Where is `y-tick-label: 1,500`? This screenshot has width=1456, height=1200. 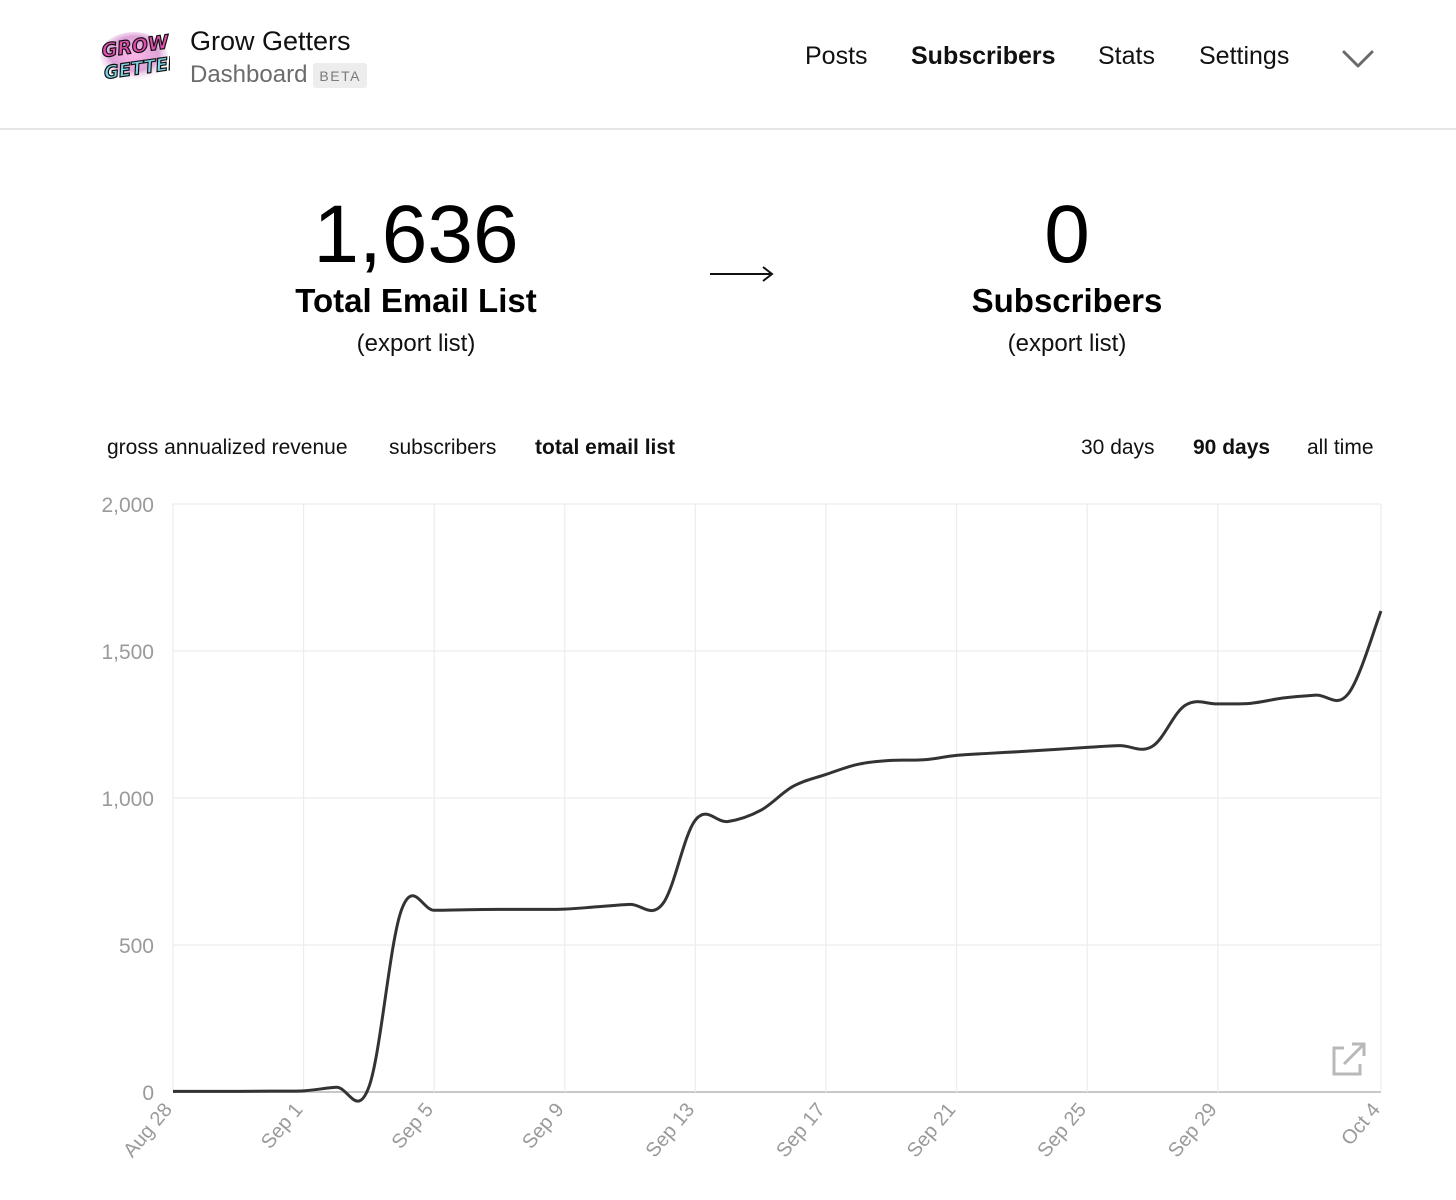
y-tick-label: 1,500 is located at coordinates (127, 652).